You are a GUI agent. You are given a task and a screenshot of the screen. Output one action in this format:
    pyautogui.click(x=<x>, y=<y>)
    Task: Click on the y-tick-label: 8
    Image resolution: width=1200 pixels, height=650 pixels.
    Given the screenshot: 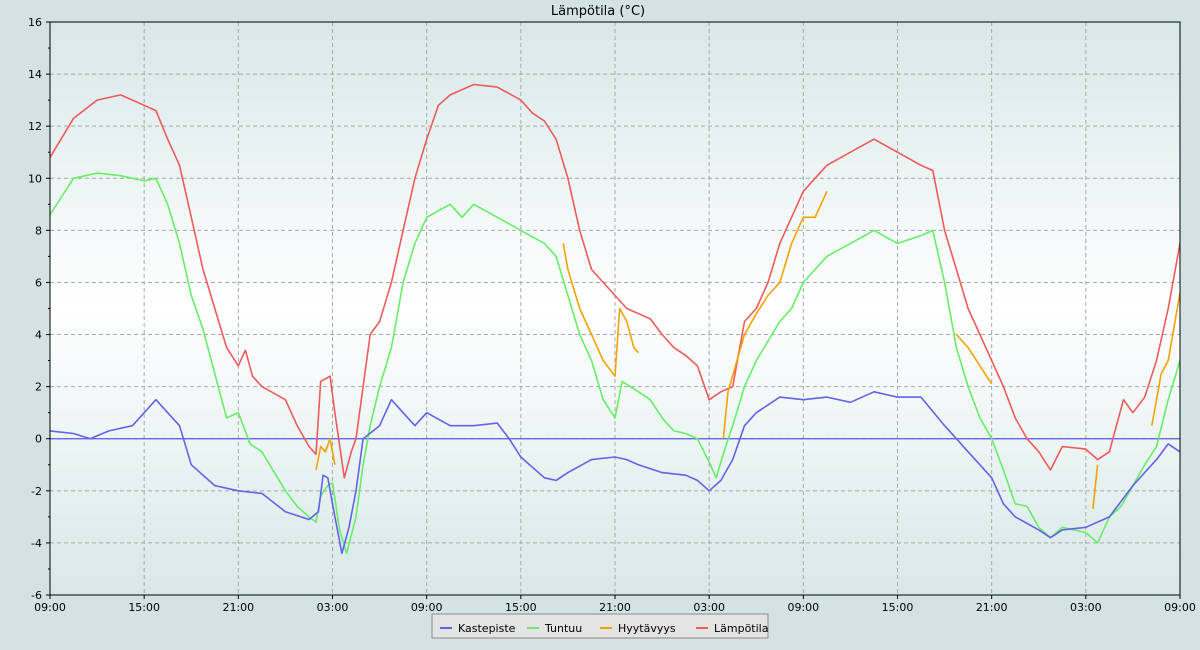 What is the action you would take?
    pyautogui.click(x=38, y=230)
    